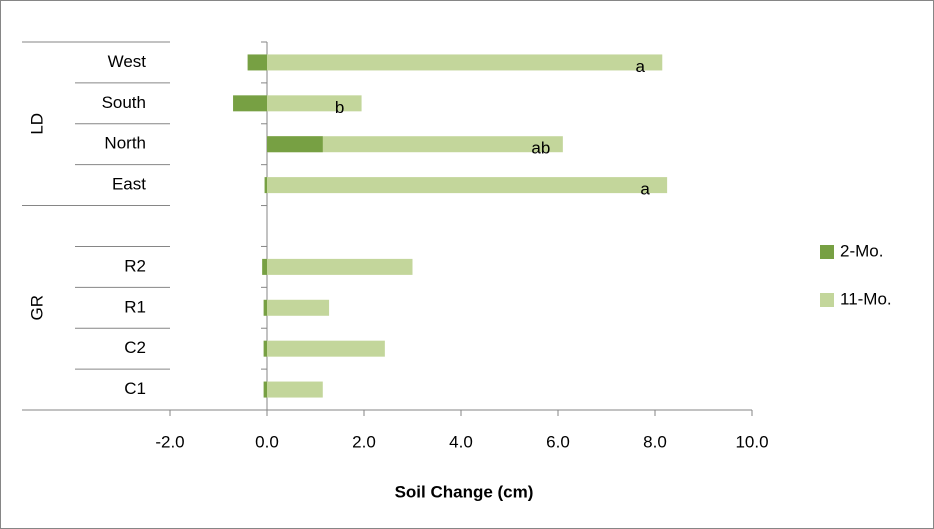 This screenshot has height=529, width=934. I want to click on y-tick-label: R2, so click(135, 265).